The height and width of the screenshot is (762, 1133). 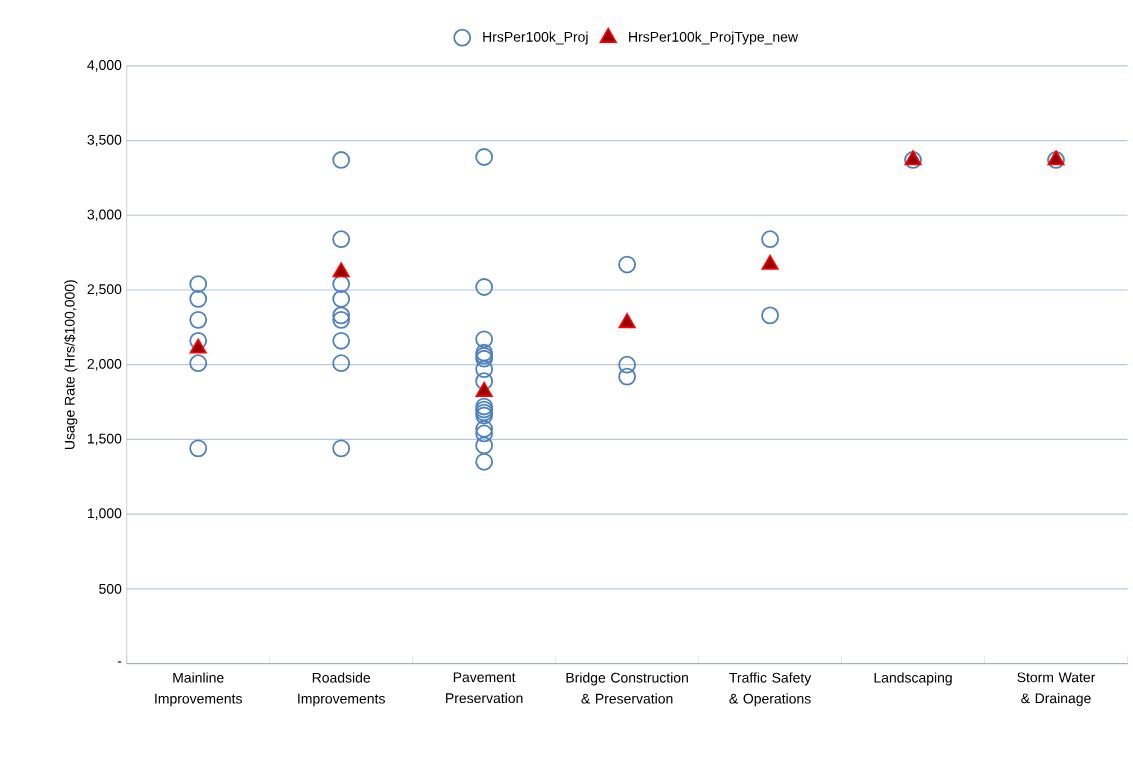 What do you see at coordinates (110, 588) in the screenshot?
I see `y-tick-label: 500` at bounding box center [110, 588].